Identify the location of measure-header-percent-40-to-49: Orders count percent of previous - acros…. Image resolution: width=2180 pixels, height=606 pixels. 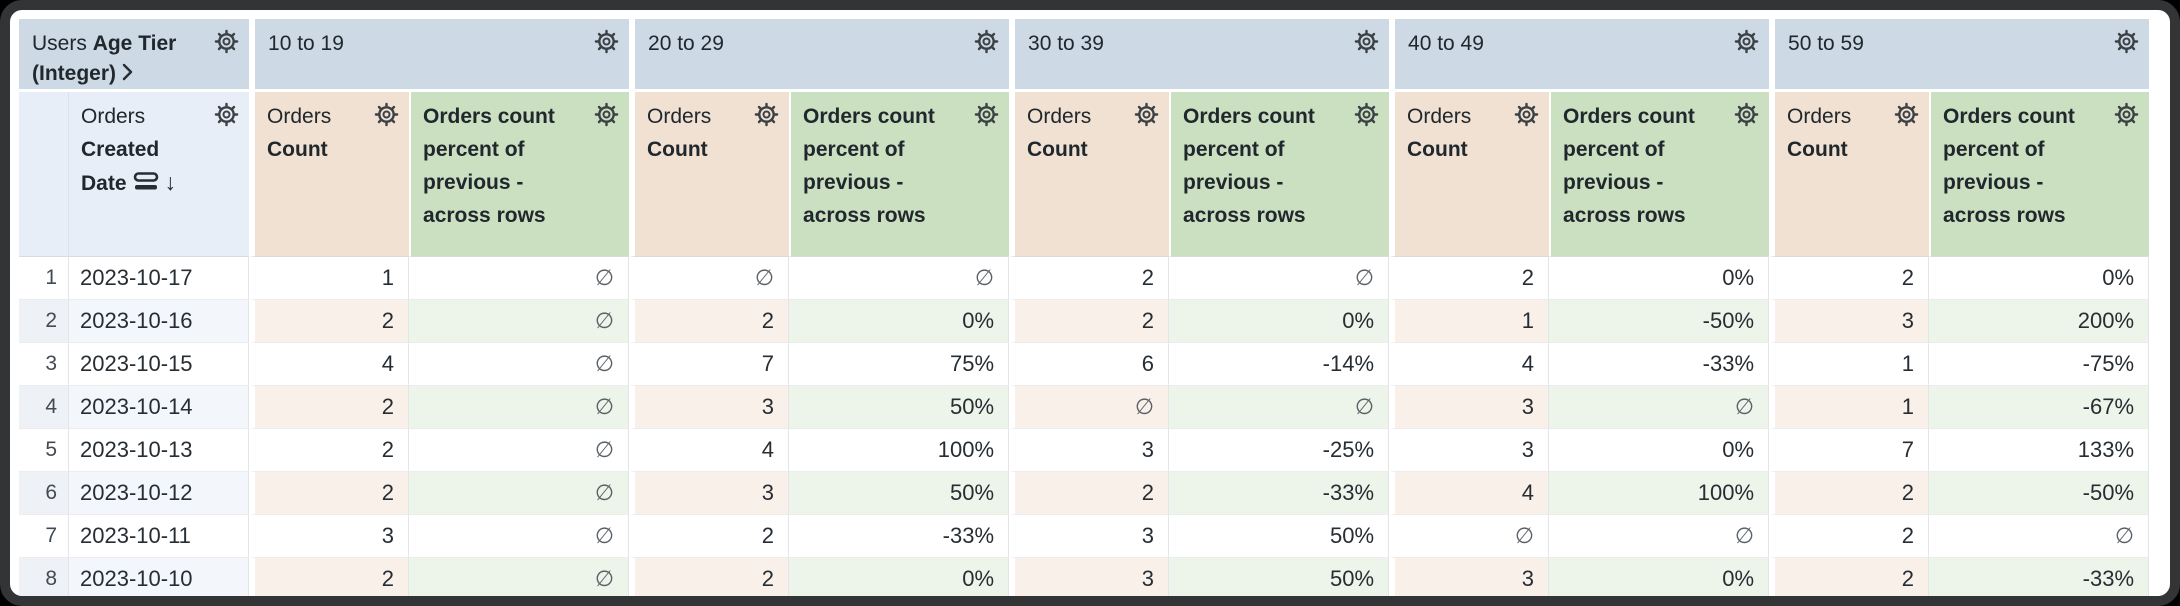
(1659, 174).